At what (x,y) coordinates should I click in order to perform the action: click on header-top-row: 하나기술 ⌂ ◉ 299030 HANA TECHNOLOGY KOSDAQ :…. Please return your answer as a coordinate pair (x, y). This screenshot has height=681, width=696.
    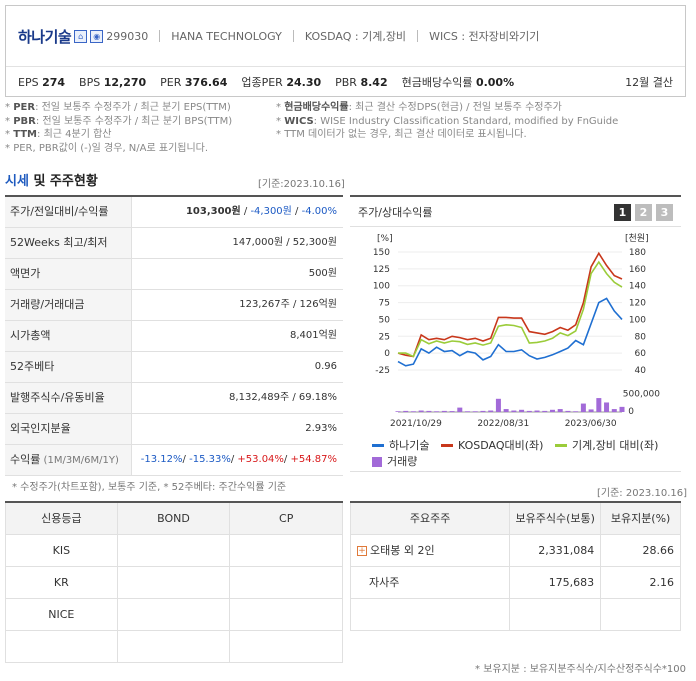
    Looking at the image, I should click on (345, 36).